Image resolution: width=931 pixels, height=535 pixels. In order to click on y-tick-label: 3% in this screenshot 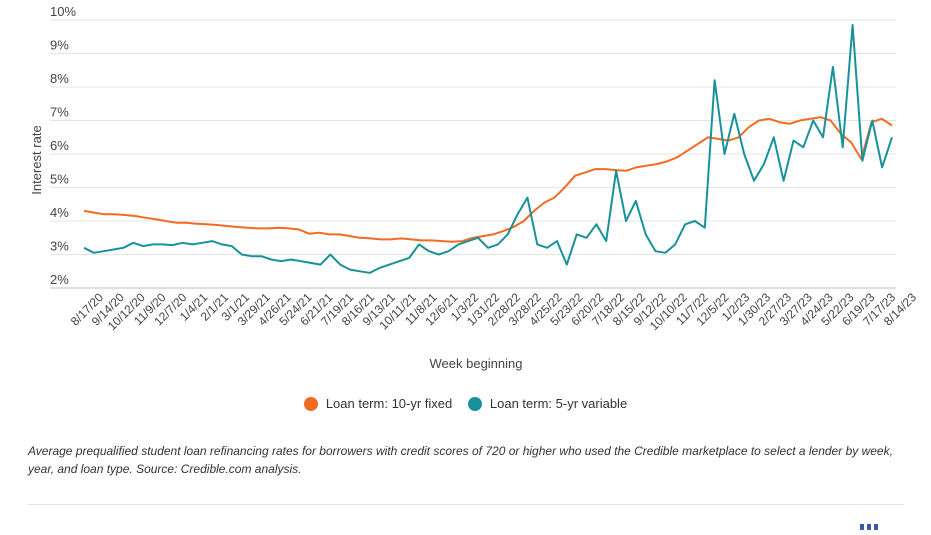, I will do `click(59, 246)`.